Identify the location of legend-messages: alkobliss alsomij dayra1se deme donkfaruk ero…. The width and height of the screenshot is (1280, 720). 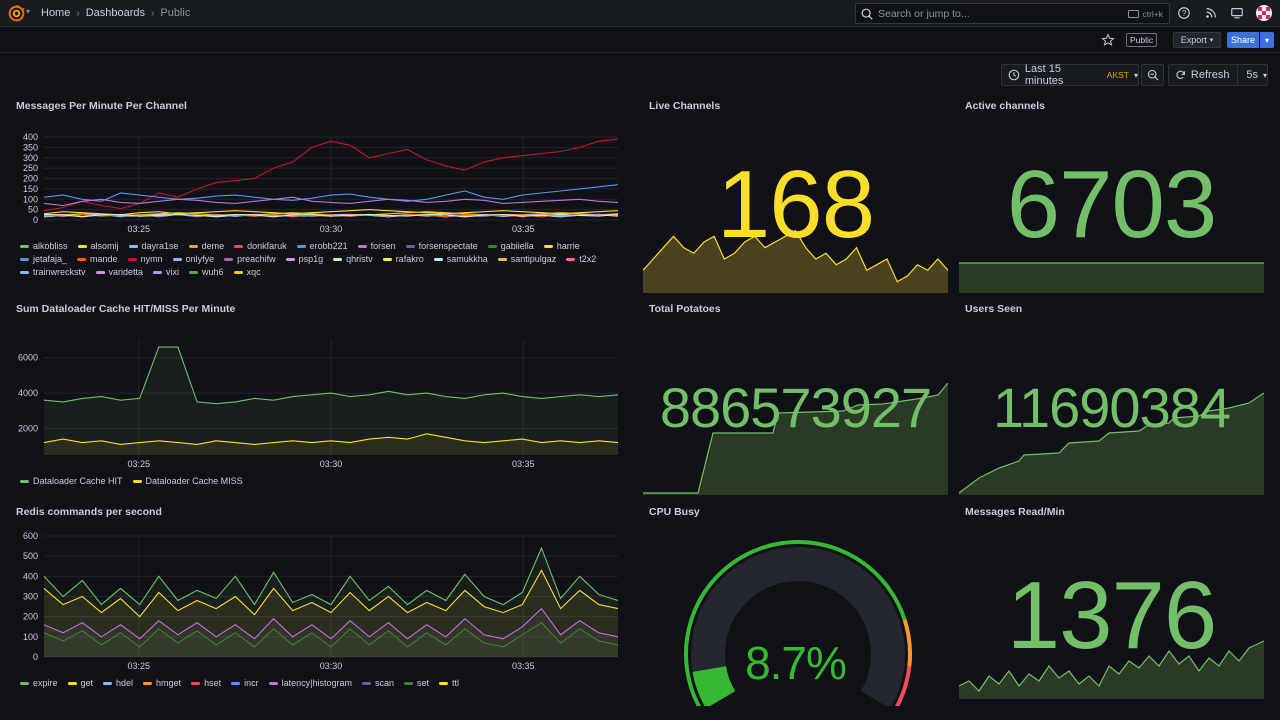
(320, 259).